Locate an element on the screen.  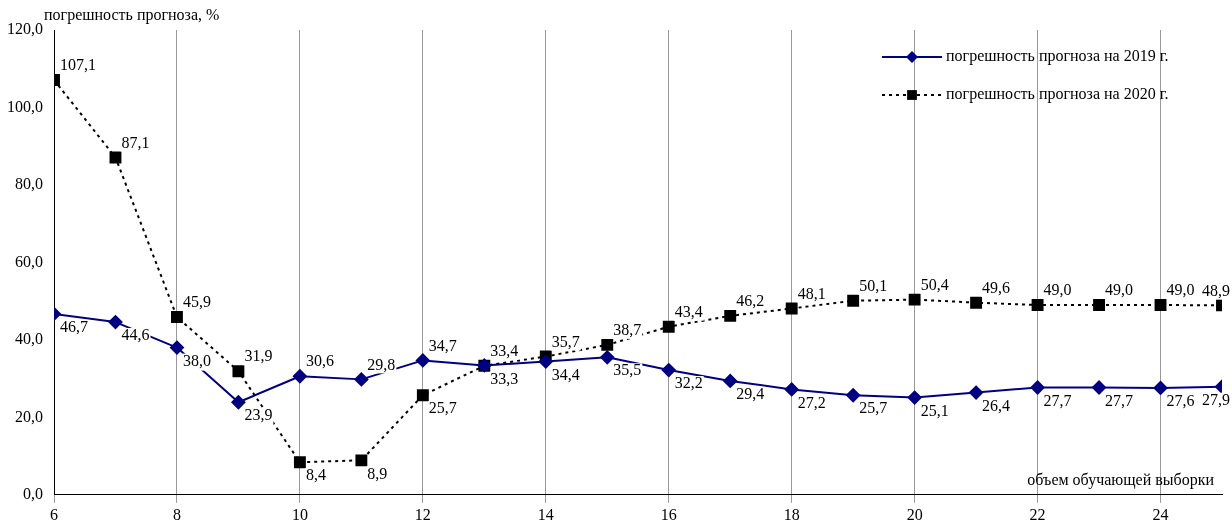
y-tick-label: 20,0 is located at coordinates (29, 416).